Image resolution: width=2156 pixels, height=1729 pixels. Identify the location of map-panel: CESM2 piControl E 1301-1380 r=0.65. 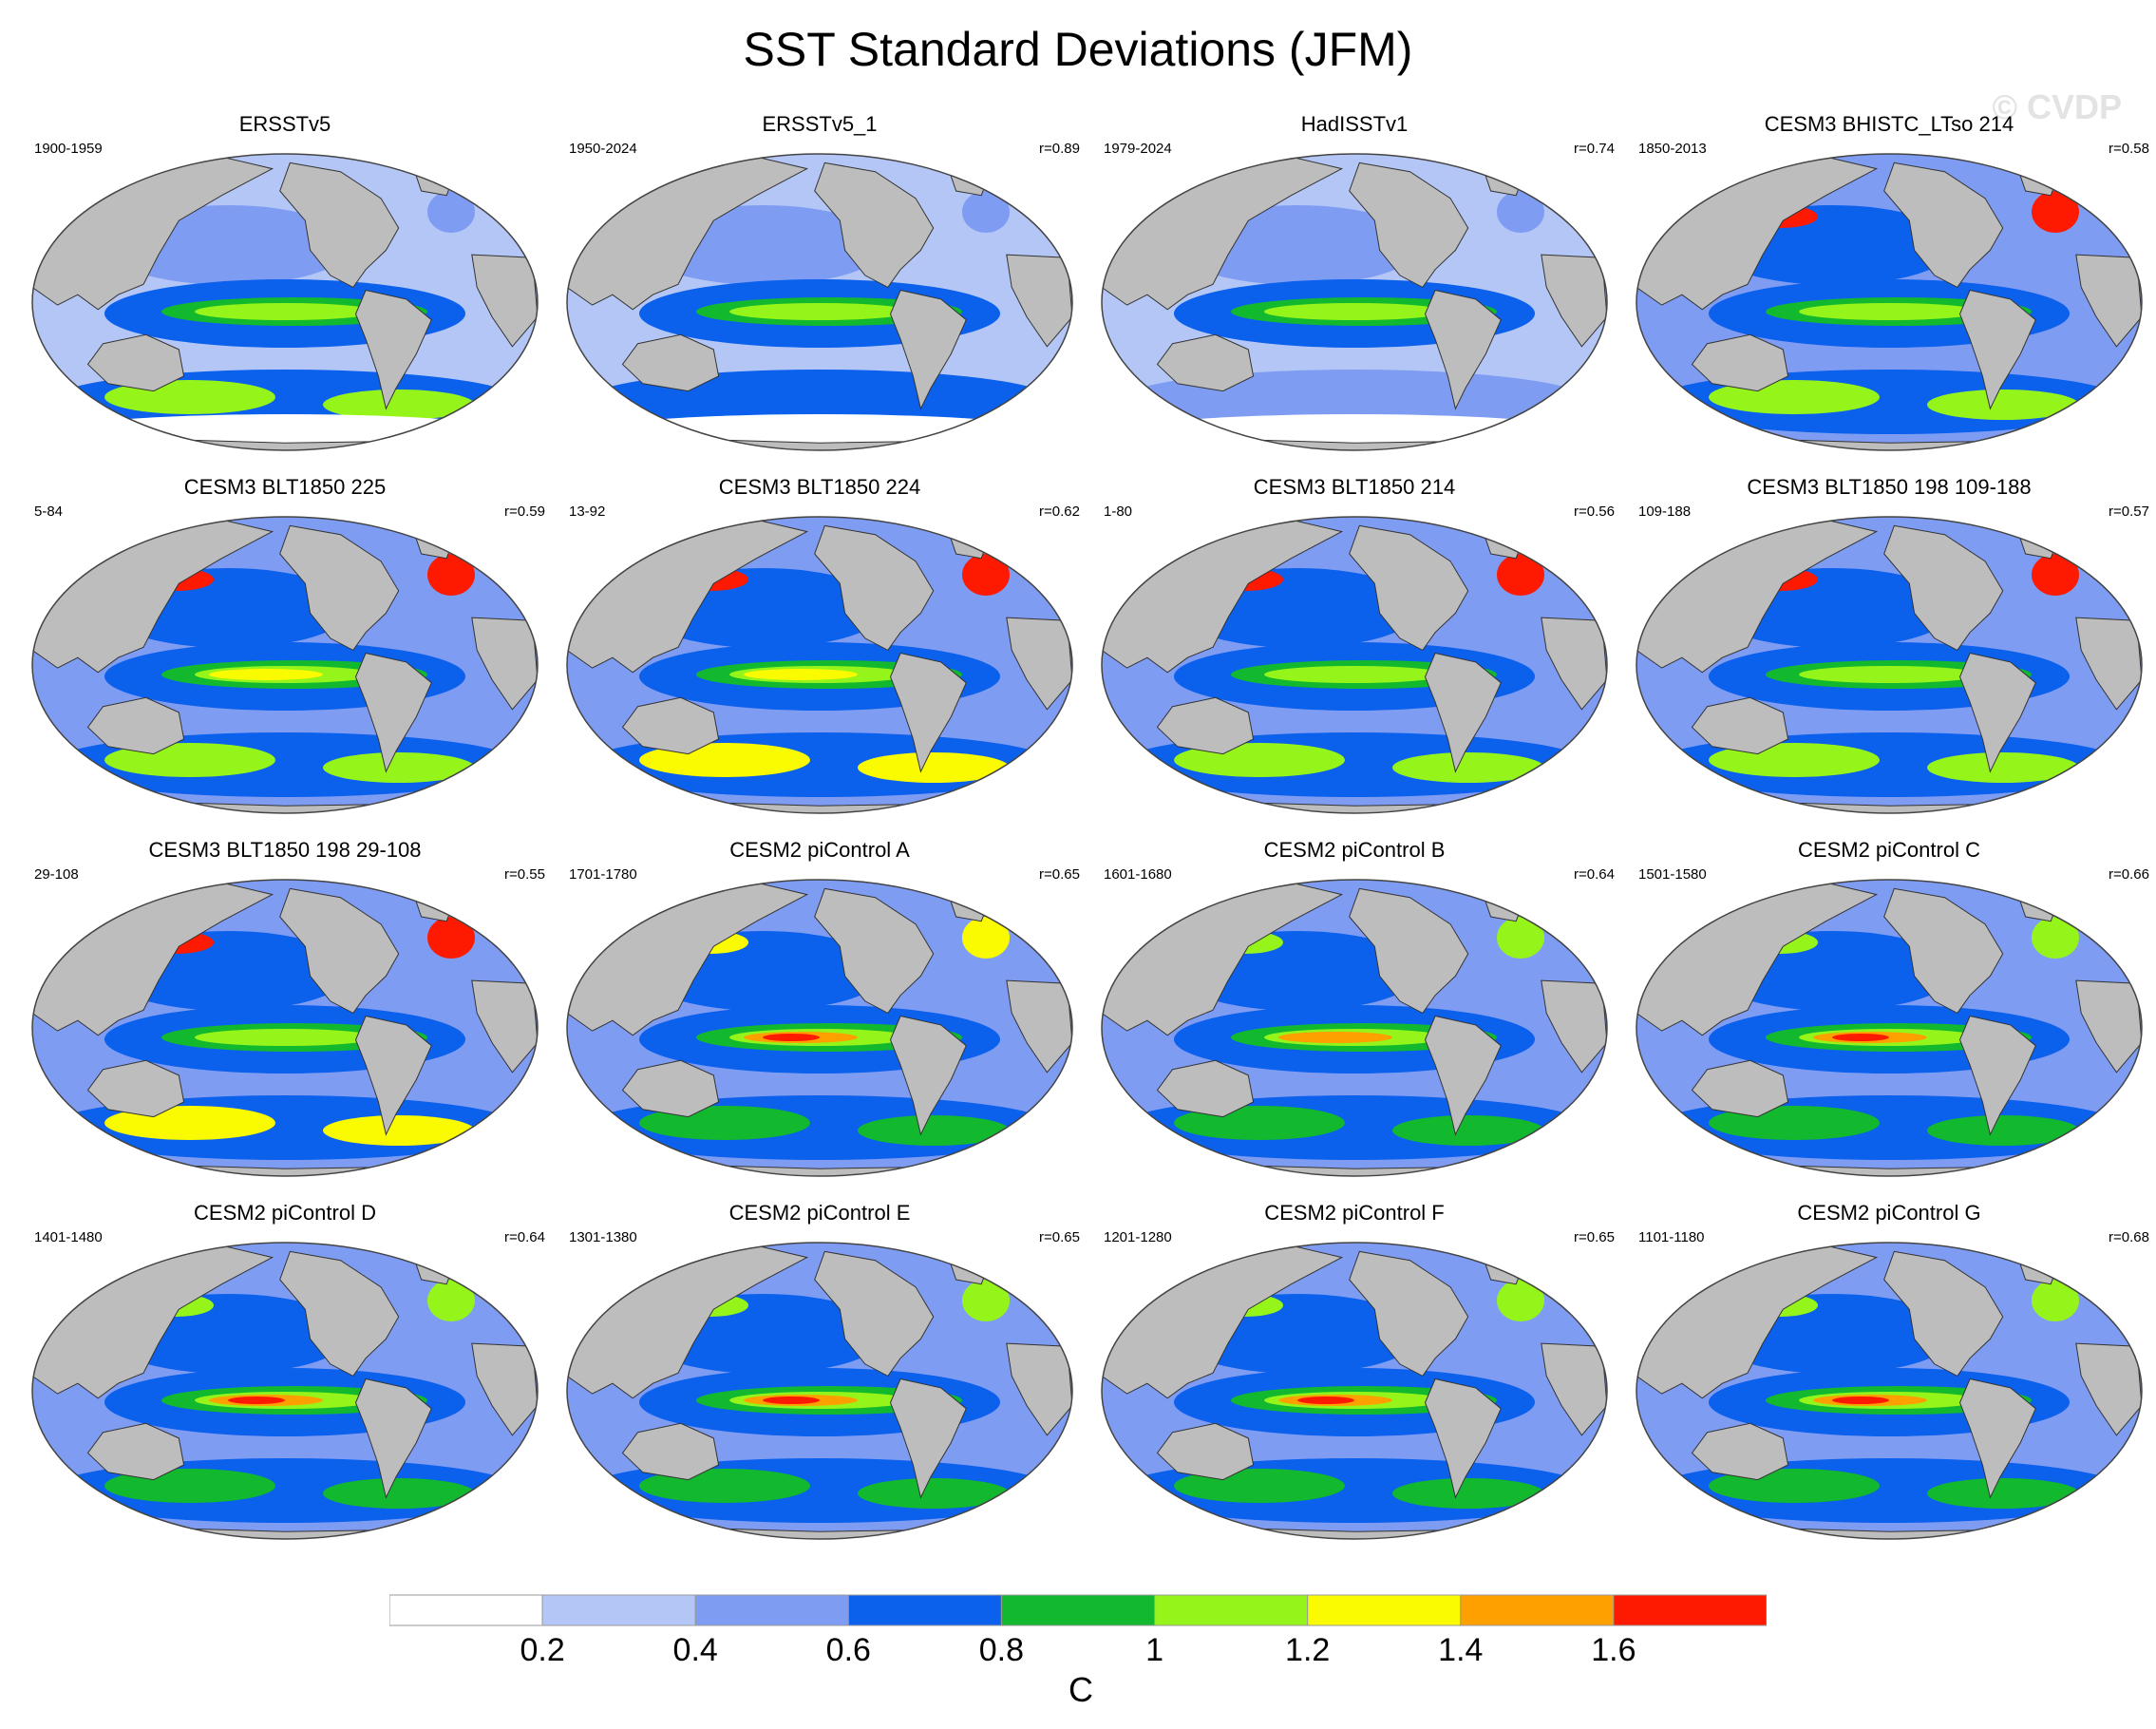
(820, 1373).